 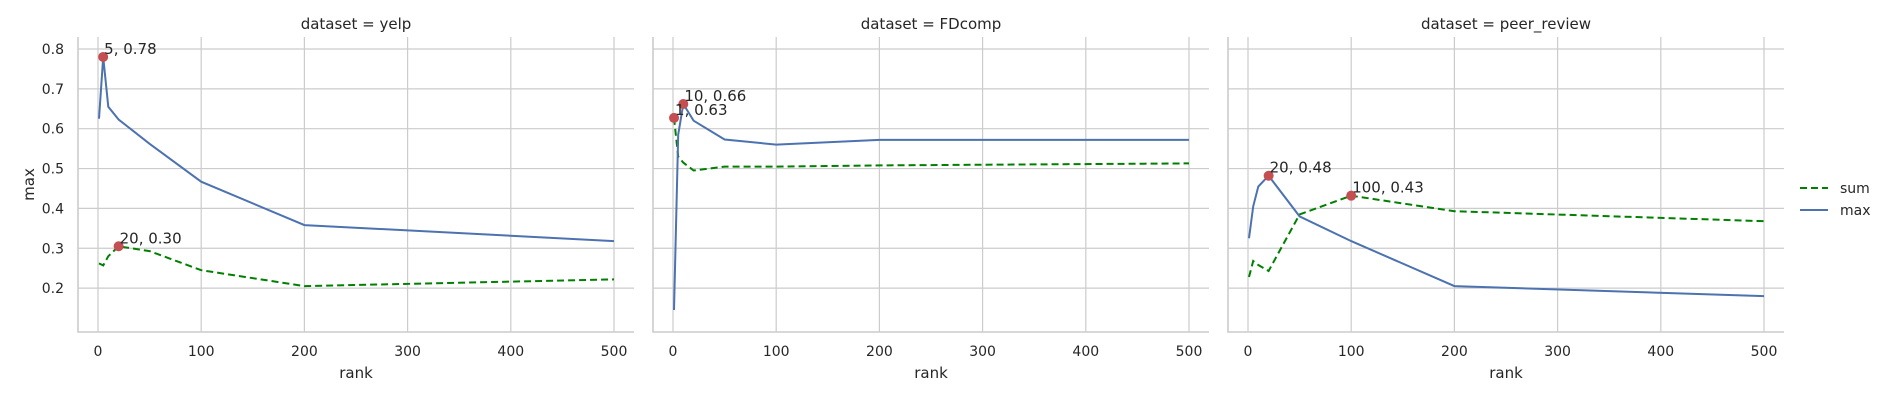 What do you see at coordinates (53, 249) in the screenshot?
I see `y-tick-label: 0.3` at bounding box center [53, 249].